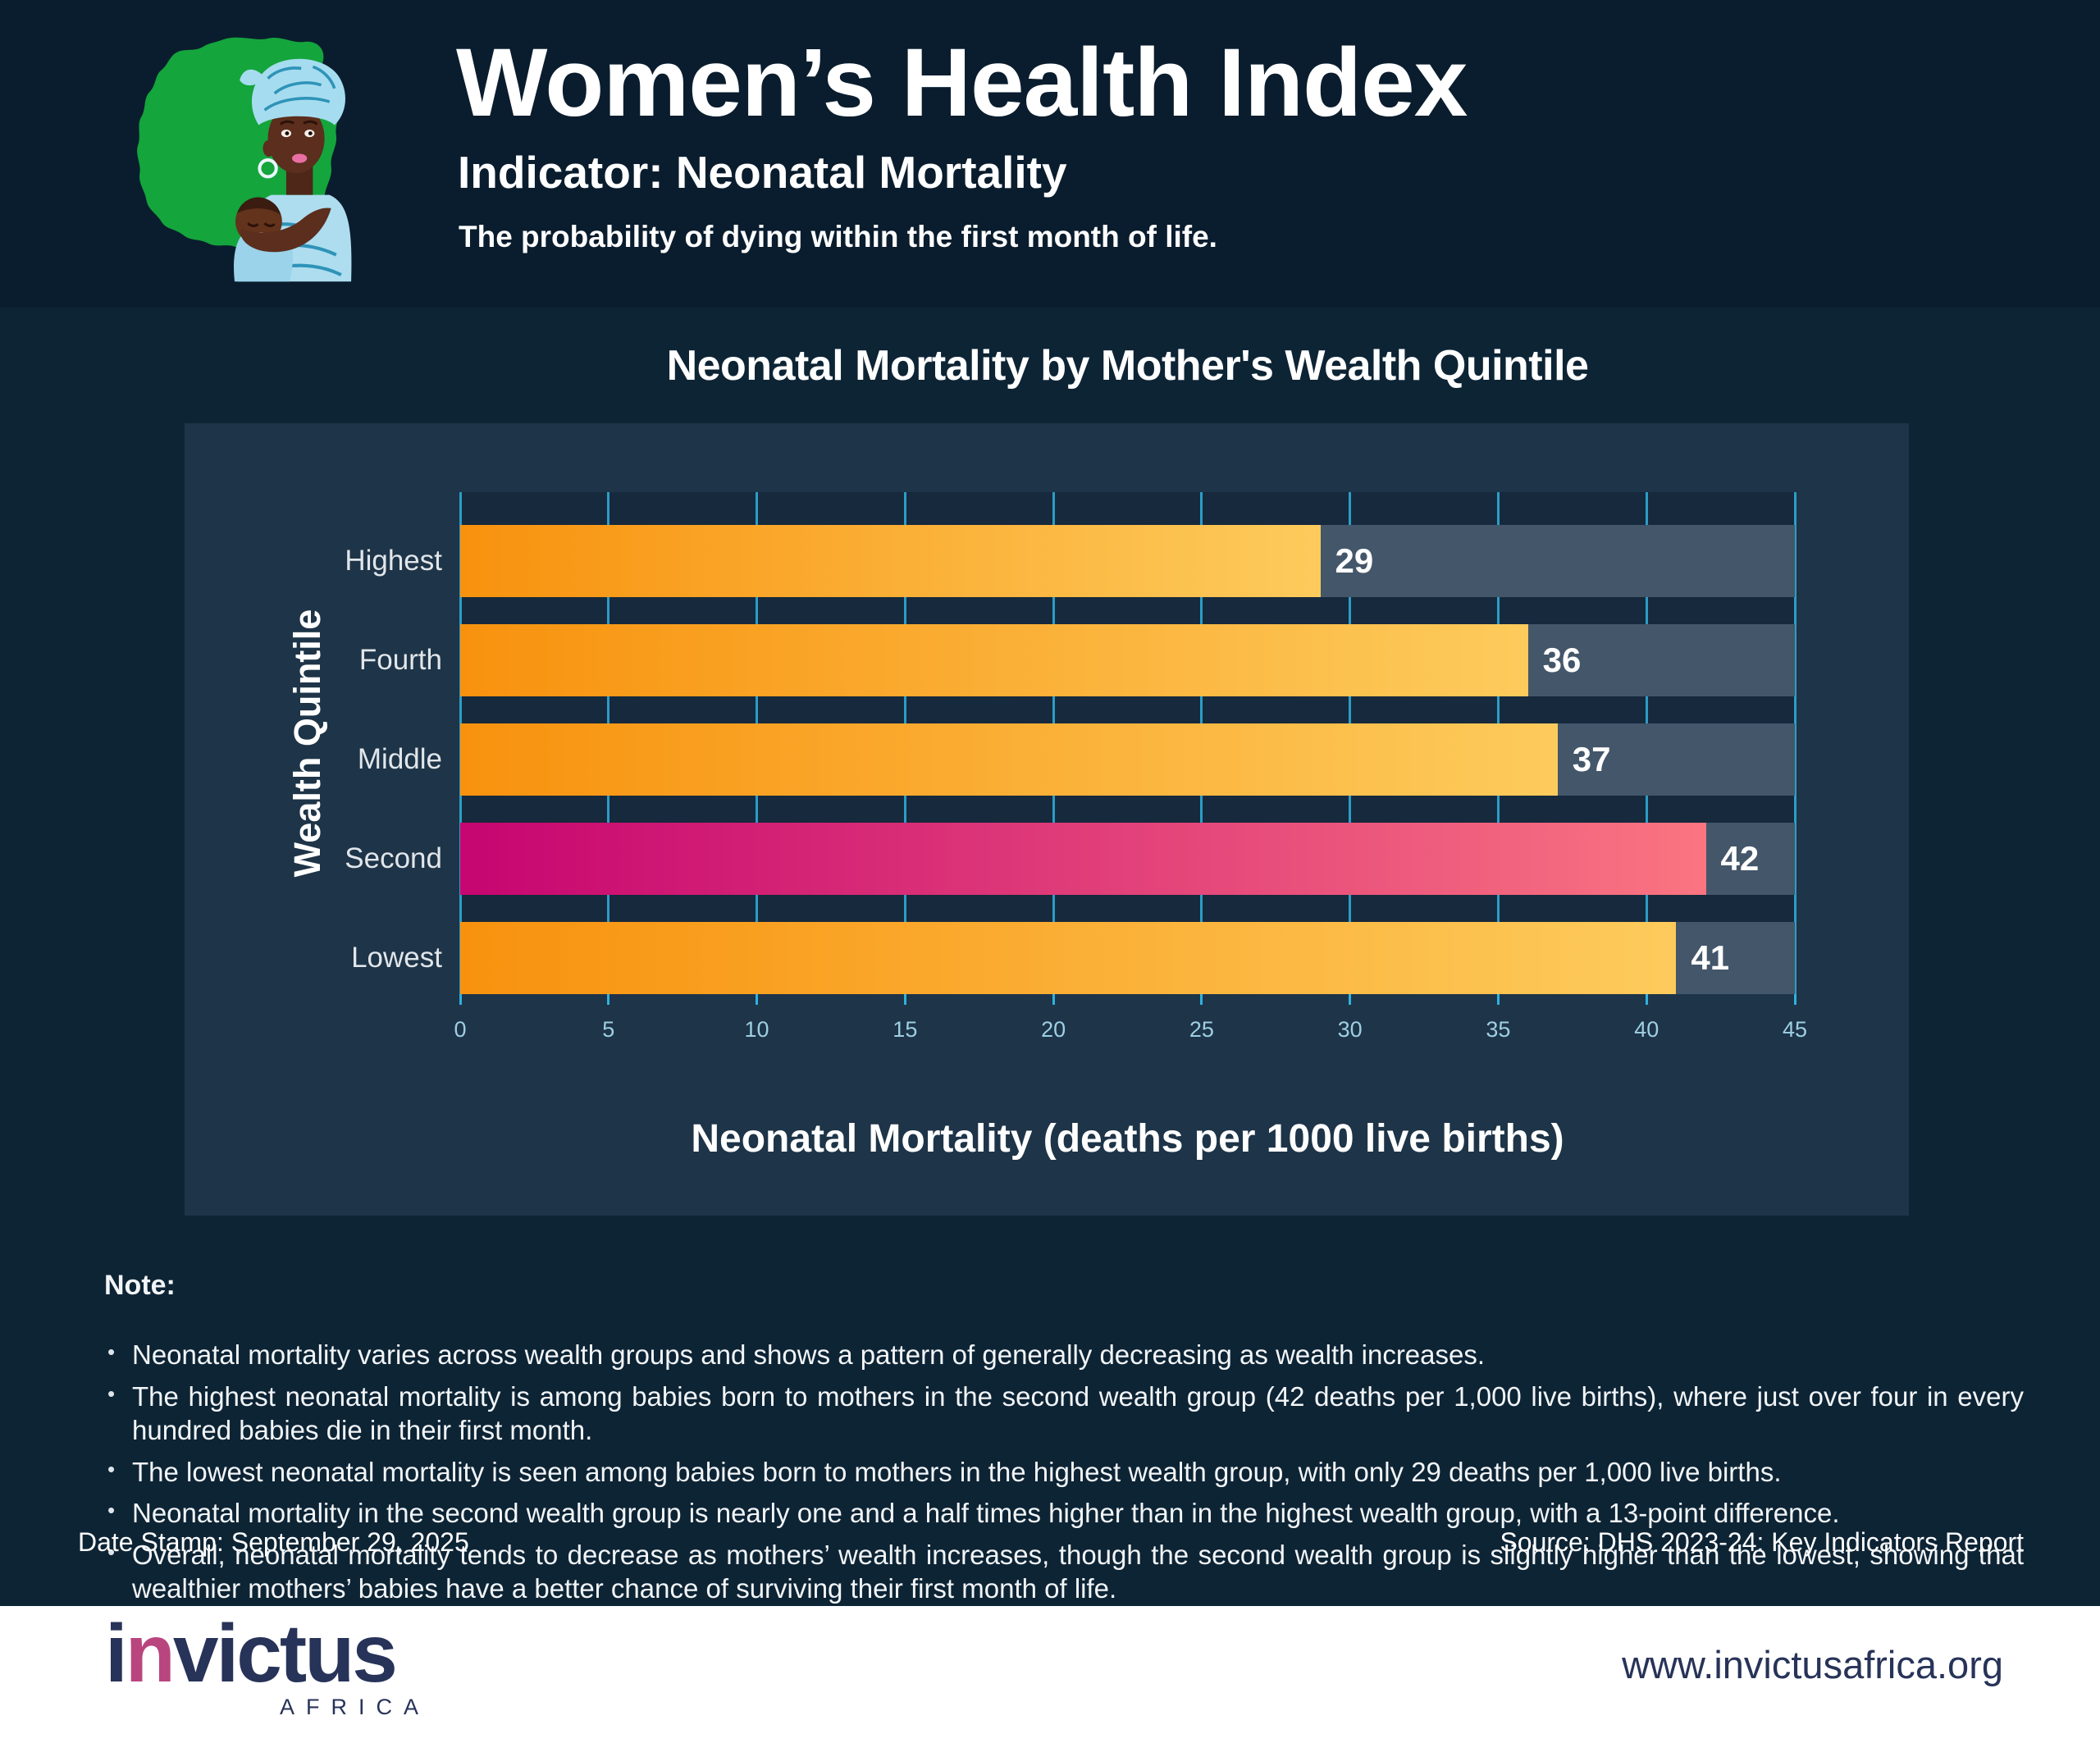 The width and height of the screenshot is (2100, 1743). Describe the element at coordinates (1009, 759) in the screenshot. I see `bar-middle` at that location.